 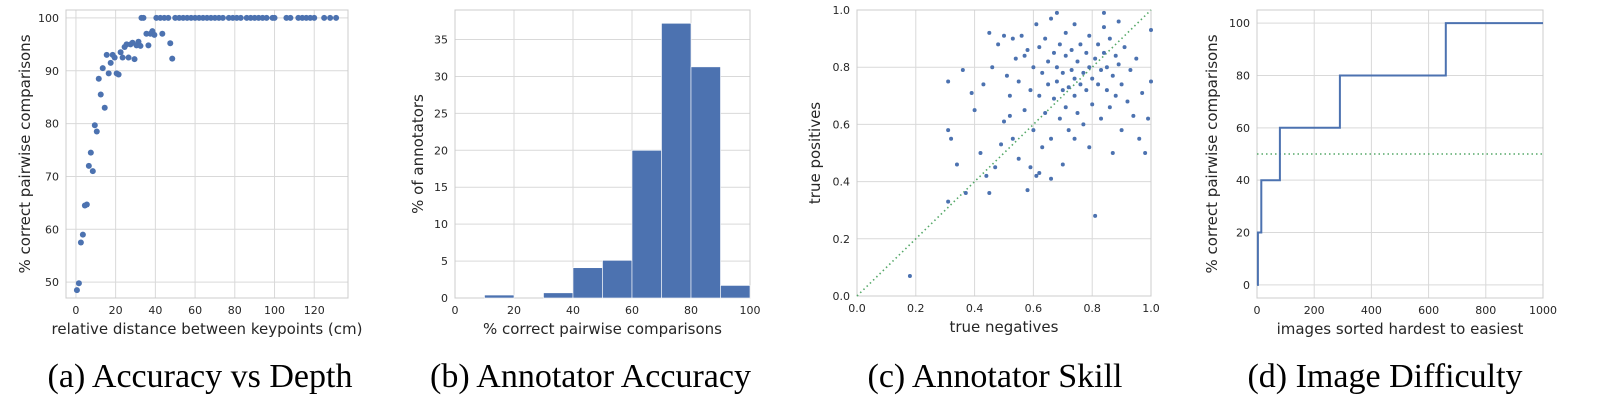 I want to click on y-axis-label: % correct pairwise comparisons, so click(x=25, y=153).